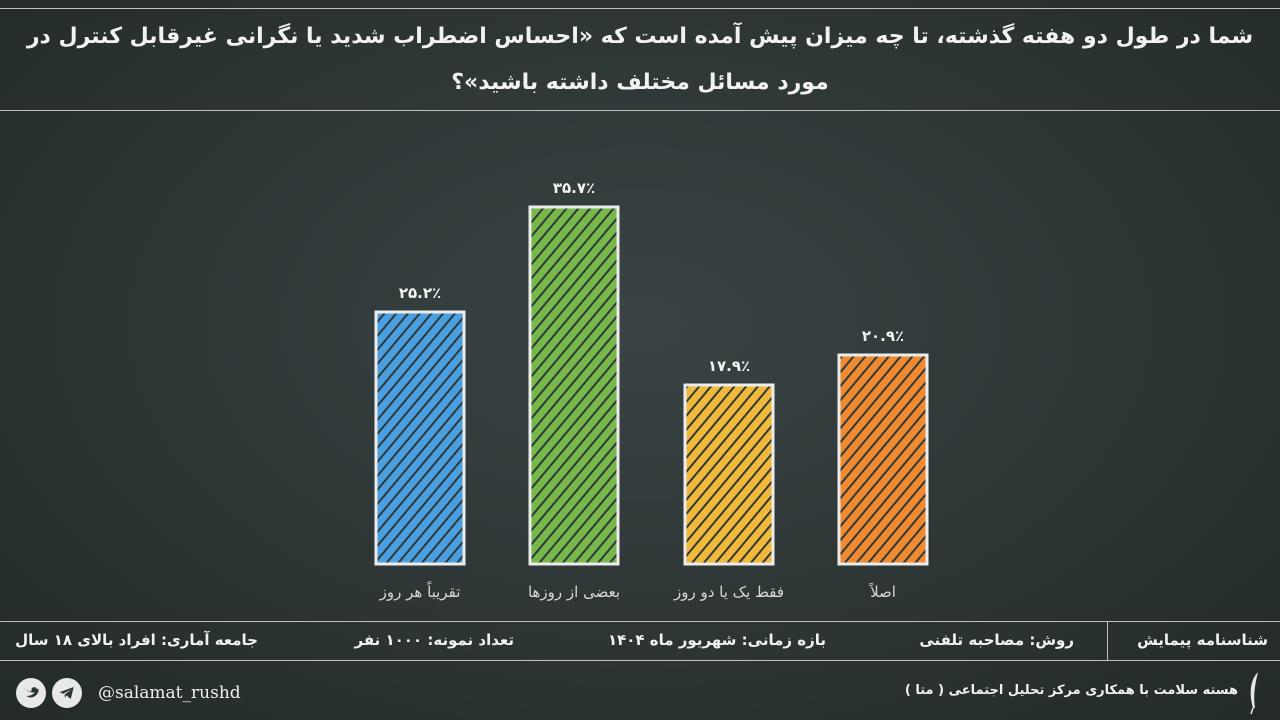 The height and width of the screenshot is (720, 1280). What do you see at coordinates (1254, 693) in the screenshot?
I see `feather-logo-icon` at bounding box center [1254, 693].